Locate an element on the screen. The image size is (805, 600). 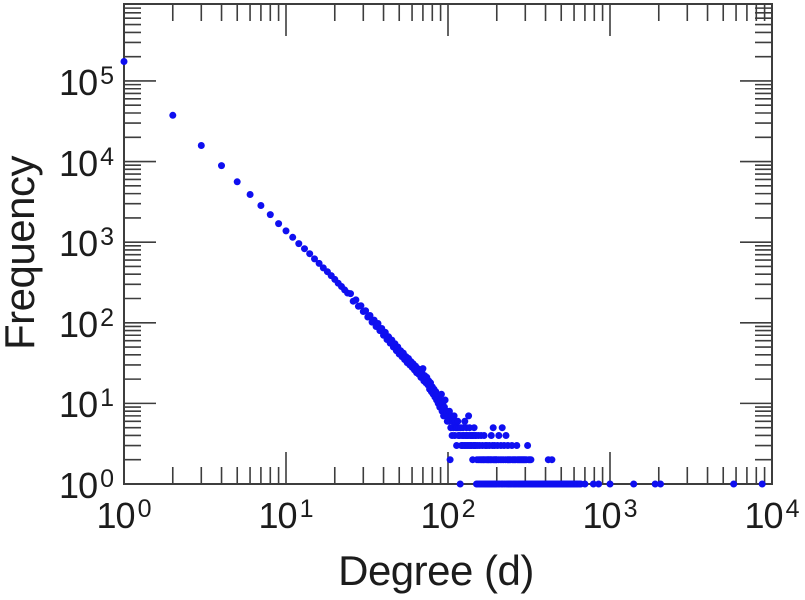
x-tick-label: 10 4 is located at coordinates (772, 515).